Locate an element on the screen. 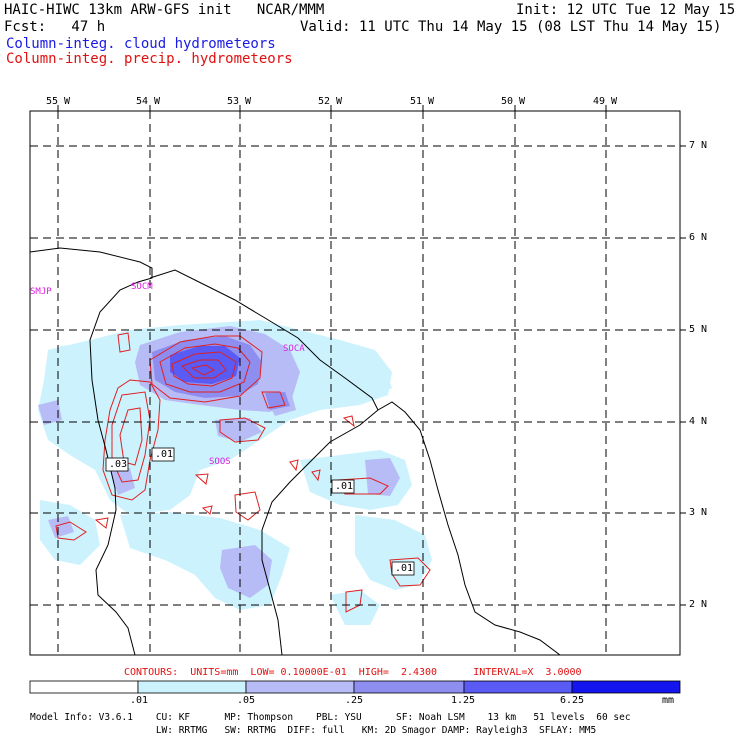 Image resolution: width=740 pixels, height=740 pixels. colorbar-tick-0: .01 is located at coordinates (139, 700).